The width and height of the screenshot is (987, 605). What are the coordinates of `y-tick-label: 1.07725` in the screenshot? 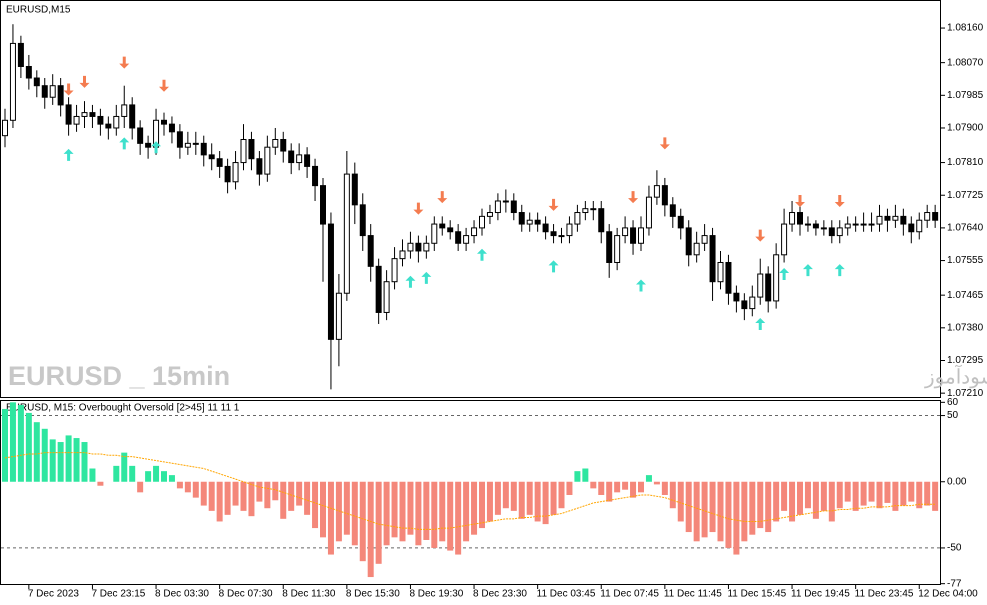 It's located at (965, 195).